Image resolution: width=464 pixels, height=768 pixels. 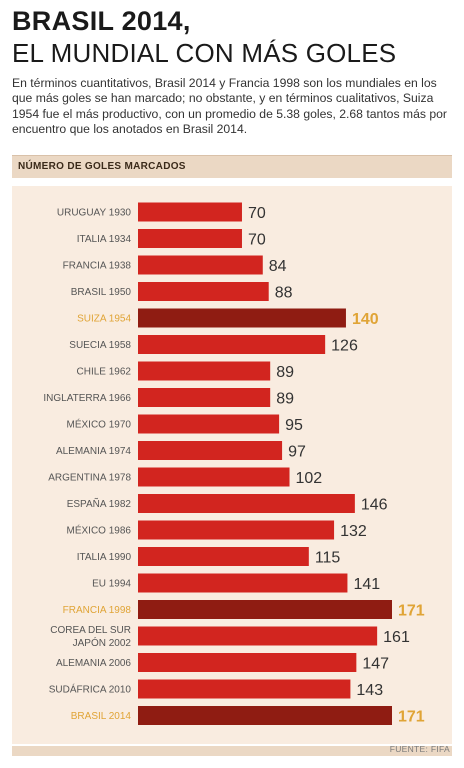 I want to click on category-label: ARGENTINA 1978, so click(x=89, y=478).